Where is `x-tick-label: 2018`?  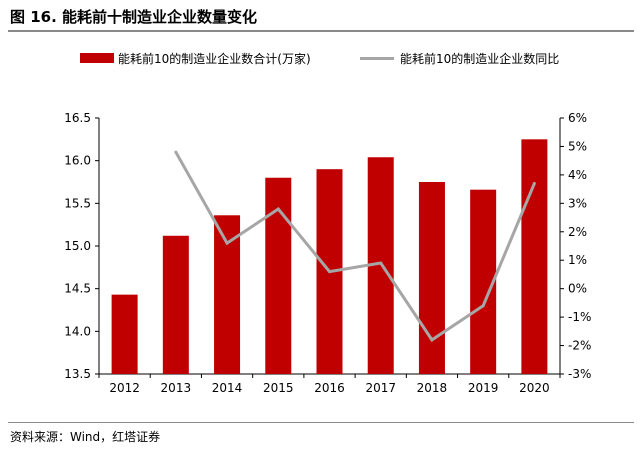
x-tick-label: 2018 is located at coordinates (432, 388).